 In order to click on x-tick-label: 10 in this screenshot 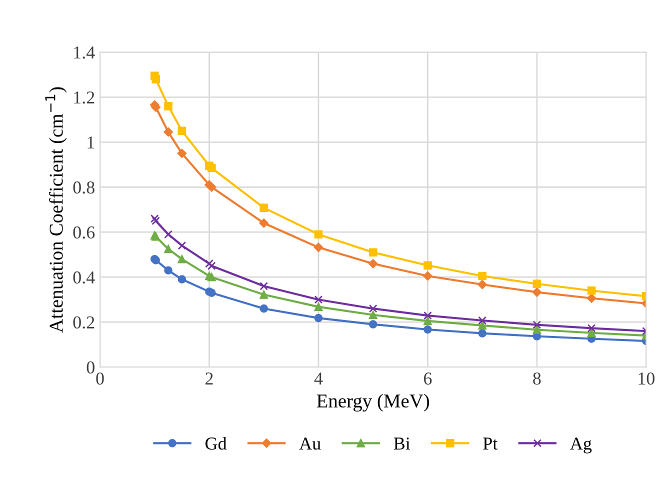, I will do `click(646, 378)`.